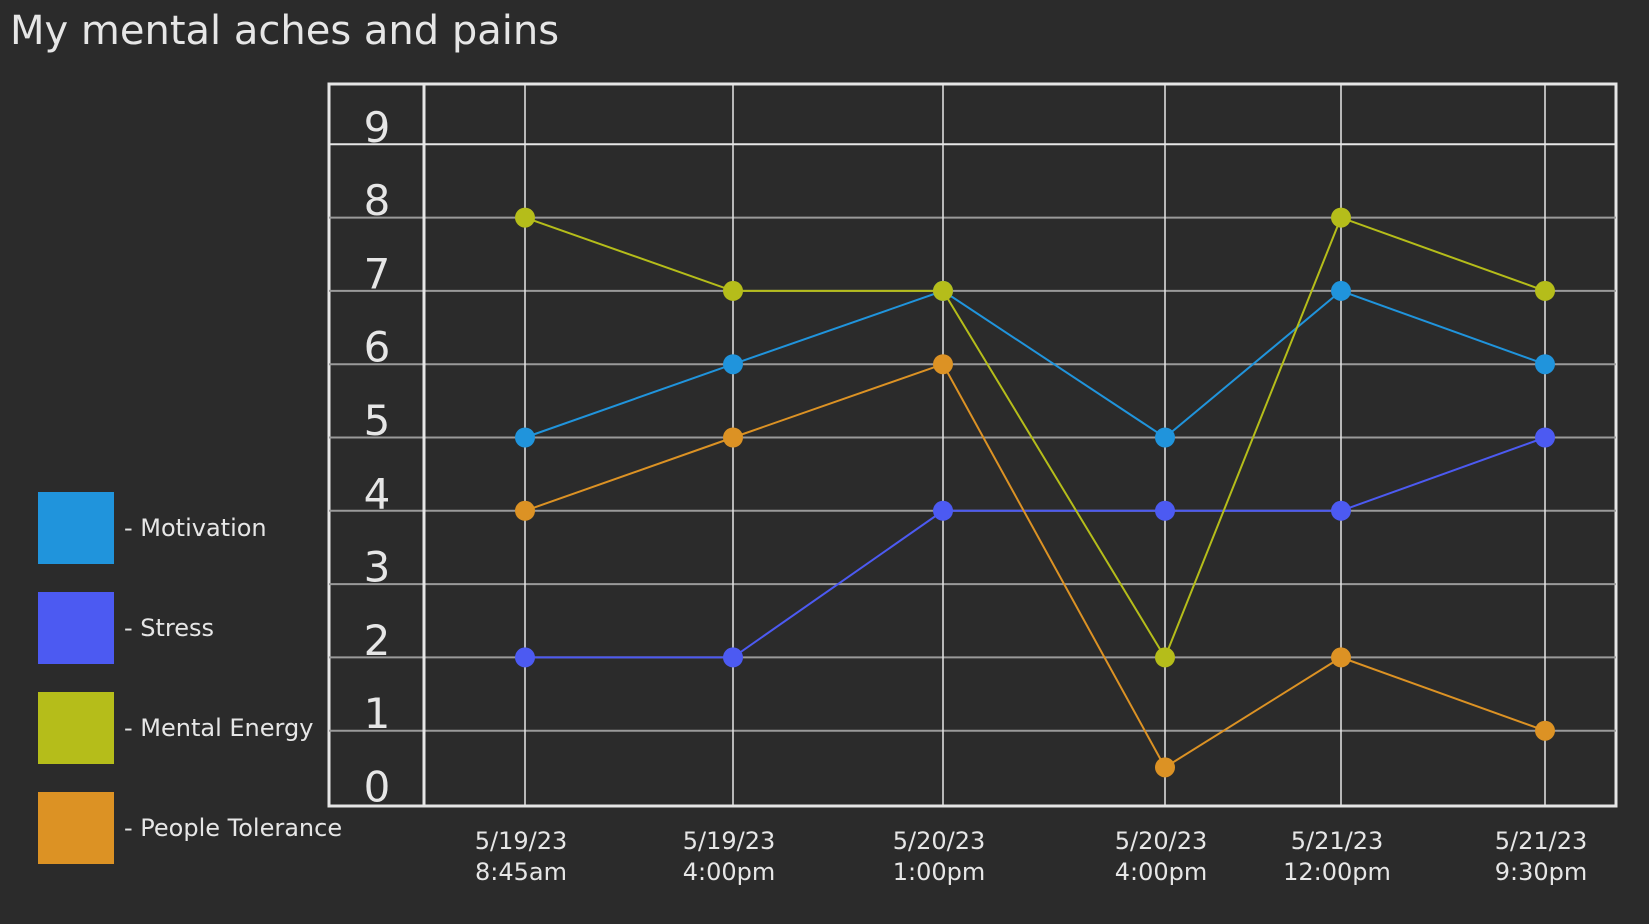 Image resolution: width=1649 pixels, height=924 pixels. Describe the element at coordinates (377, 493) in the screenshot. I see `y-tick-label: 4` at that location.